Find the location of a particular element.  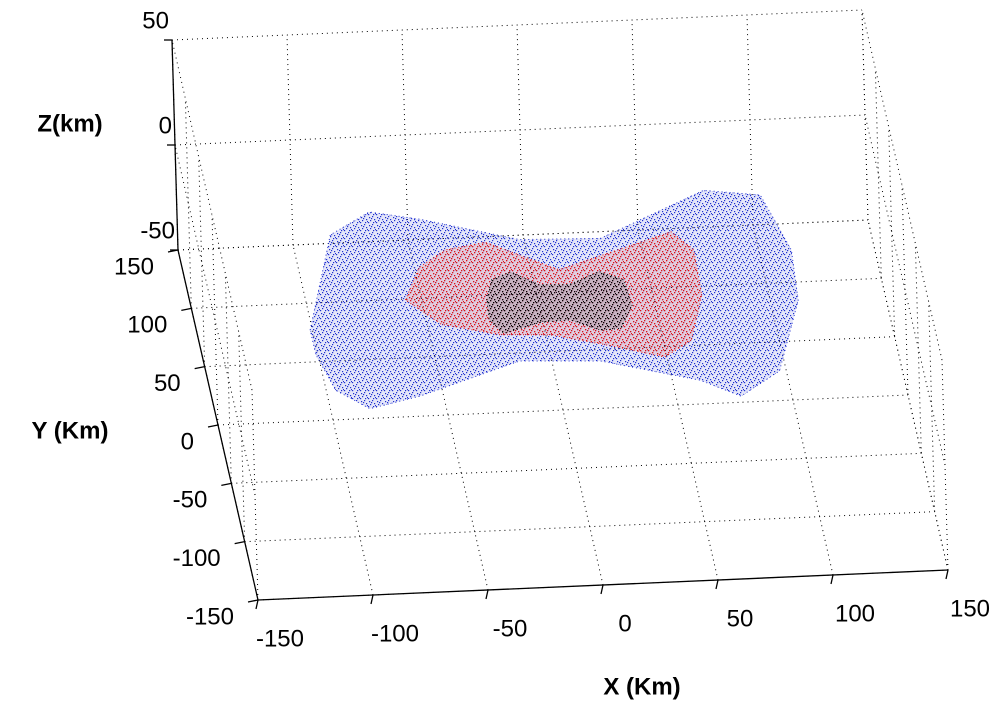

x-tick-label: -50 is located at coordinates (510, 628).